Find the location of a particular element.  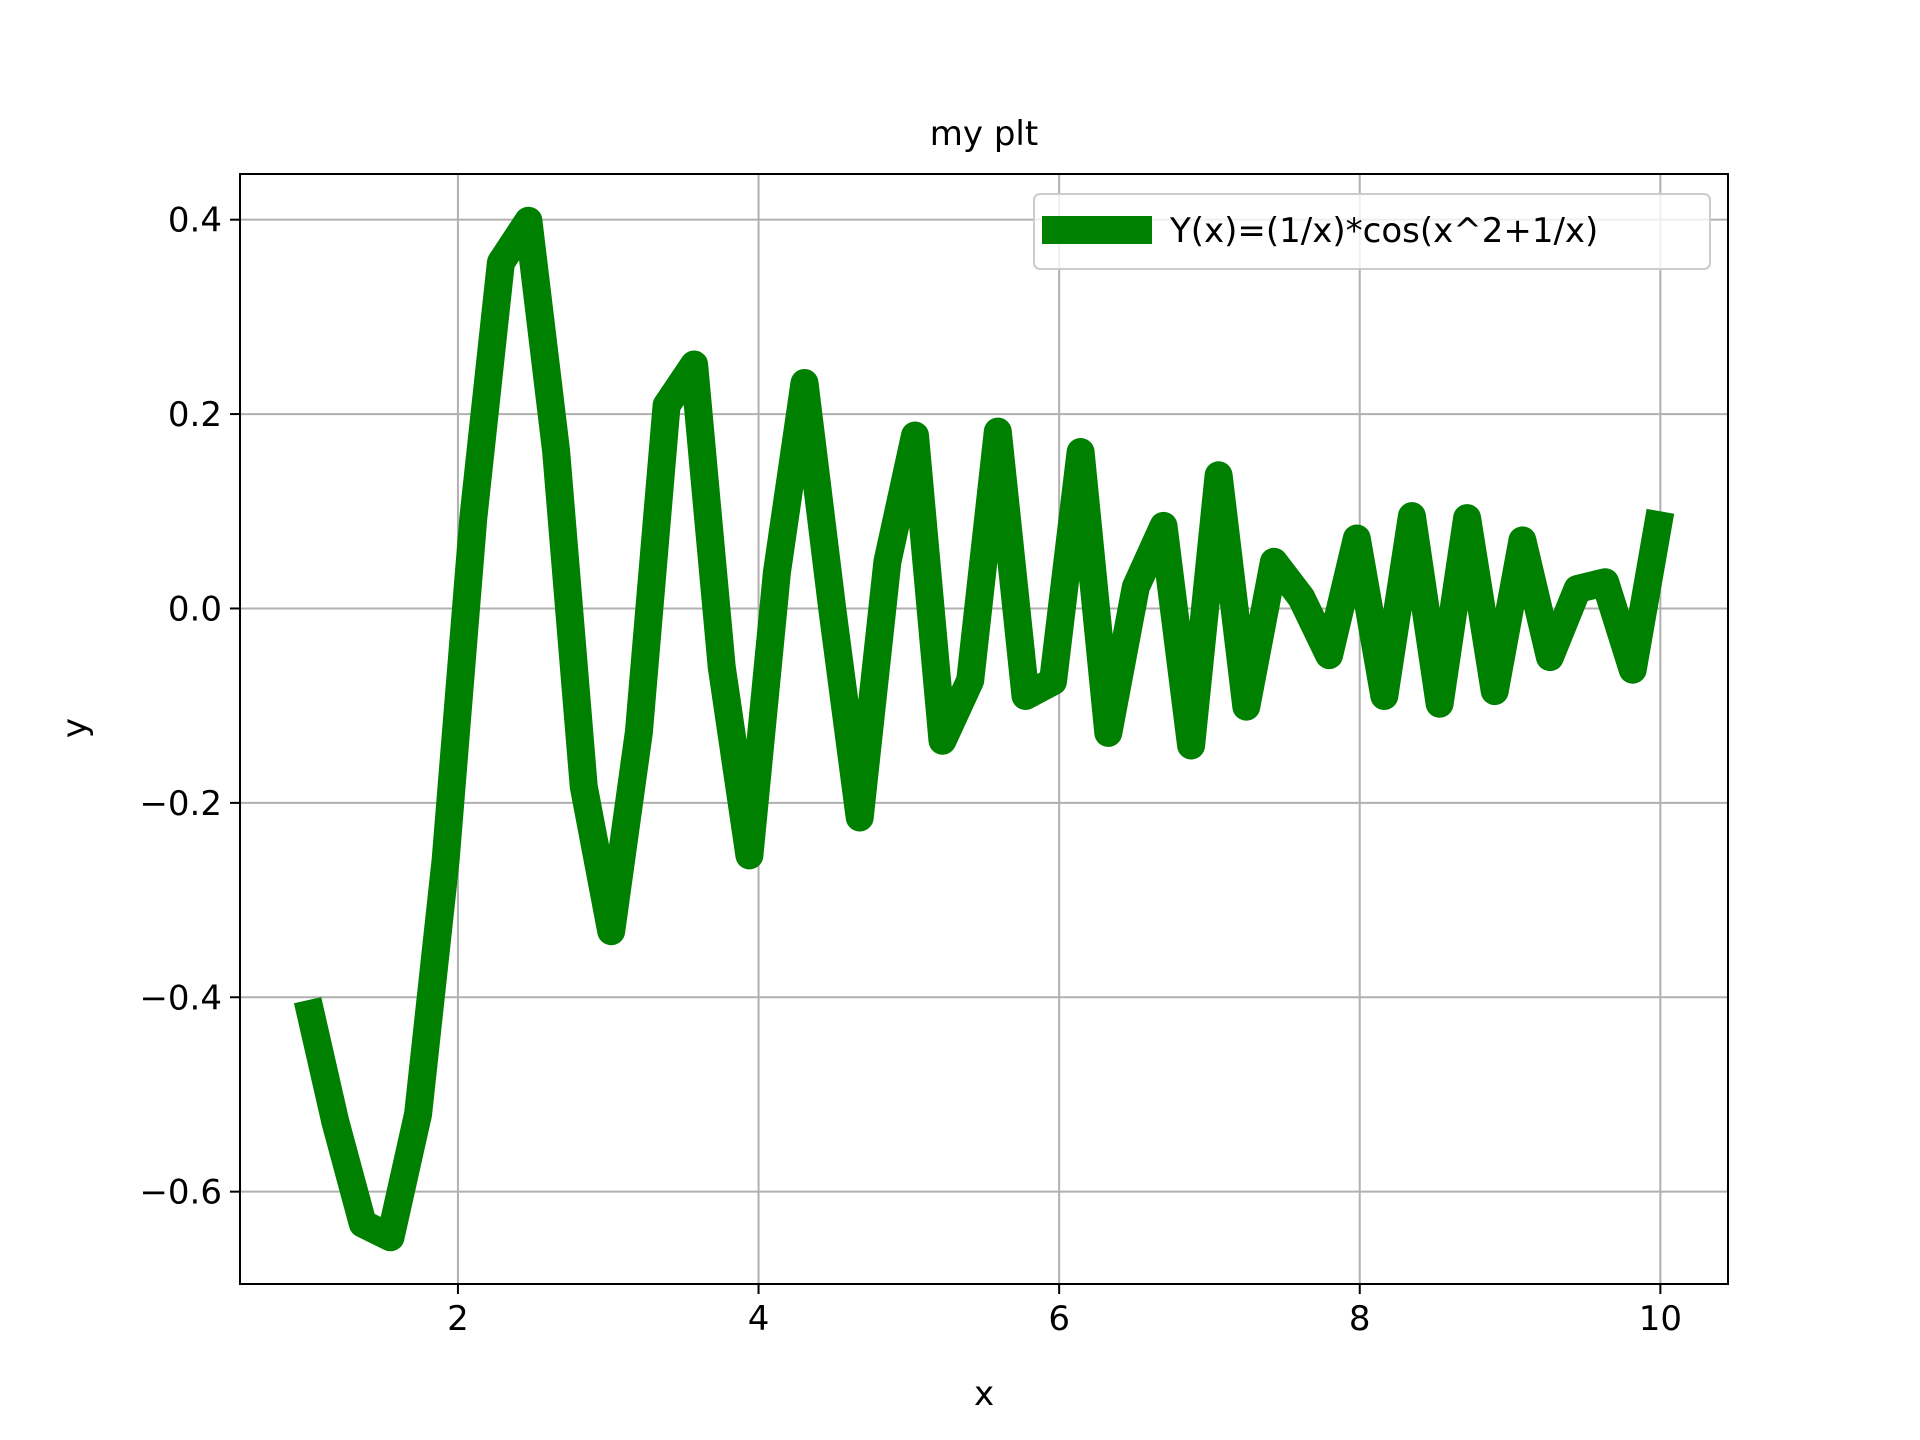

y-tick-label: −0.6 is located at coordinates (180, 1193).